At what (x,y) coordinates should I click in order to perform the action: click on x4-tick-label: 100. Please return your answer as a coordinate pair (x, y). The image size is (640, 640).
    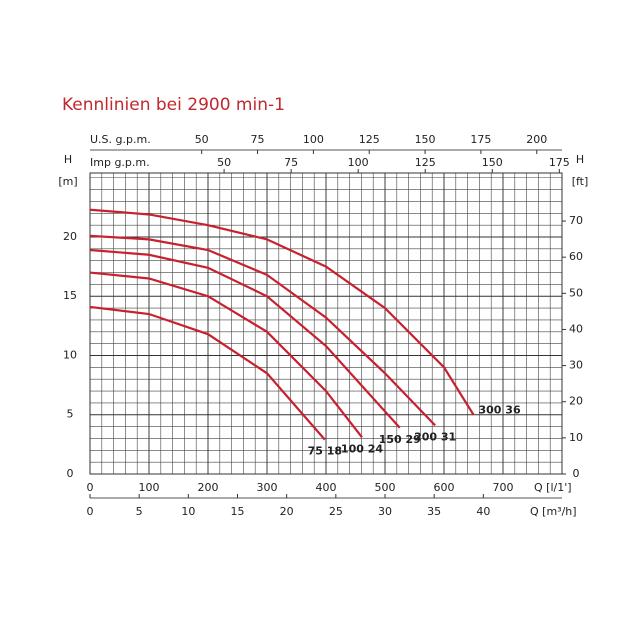
    Looking at the image, I should click on (358, 162).